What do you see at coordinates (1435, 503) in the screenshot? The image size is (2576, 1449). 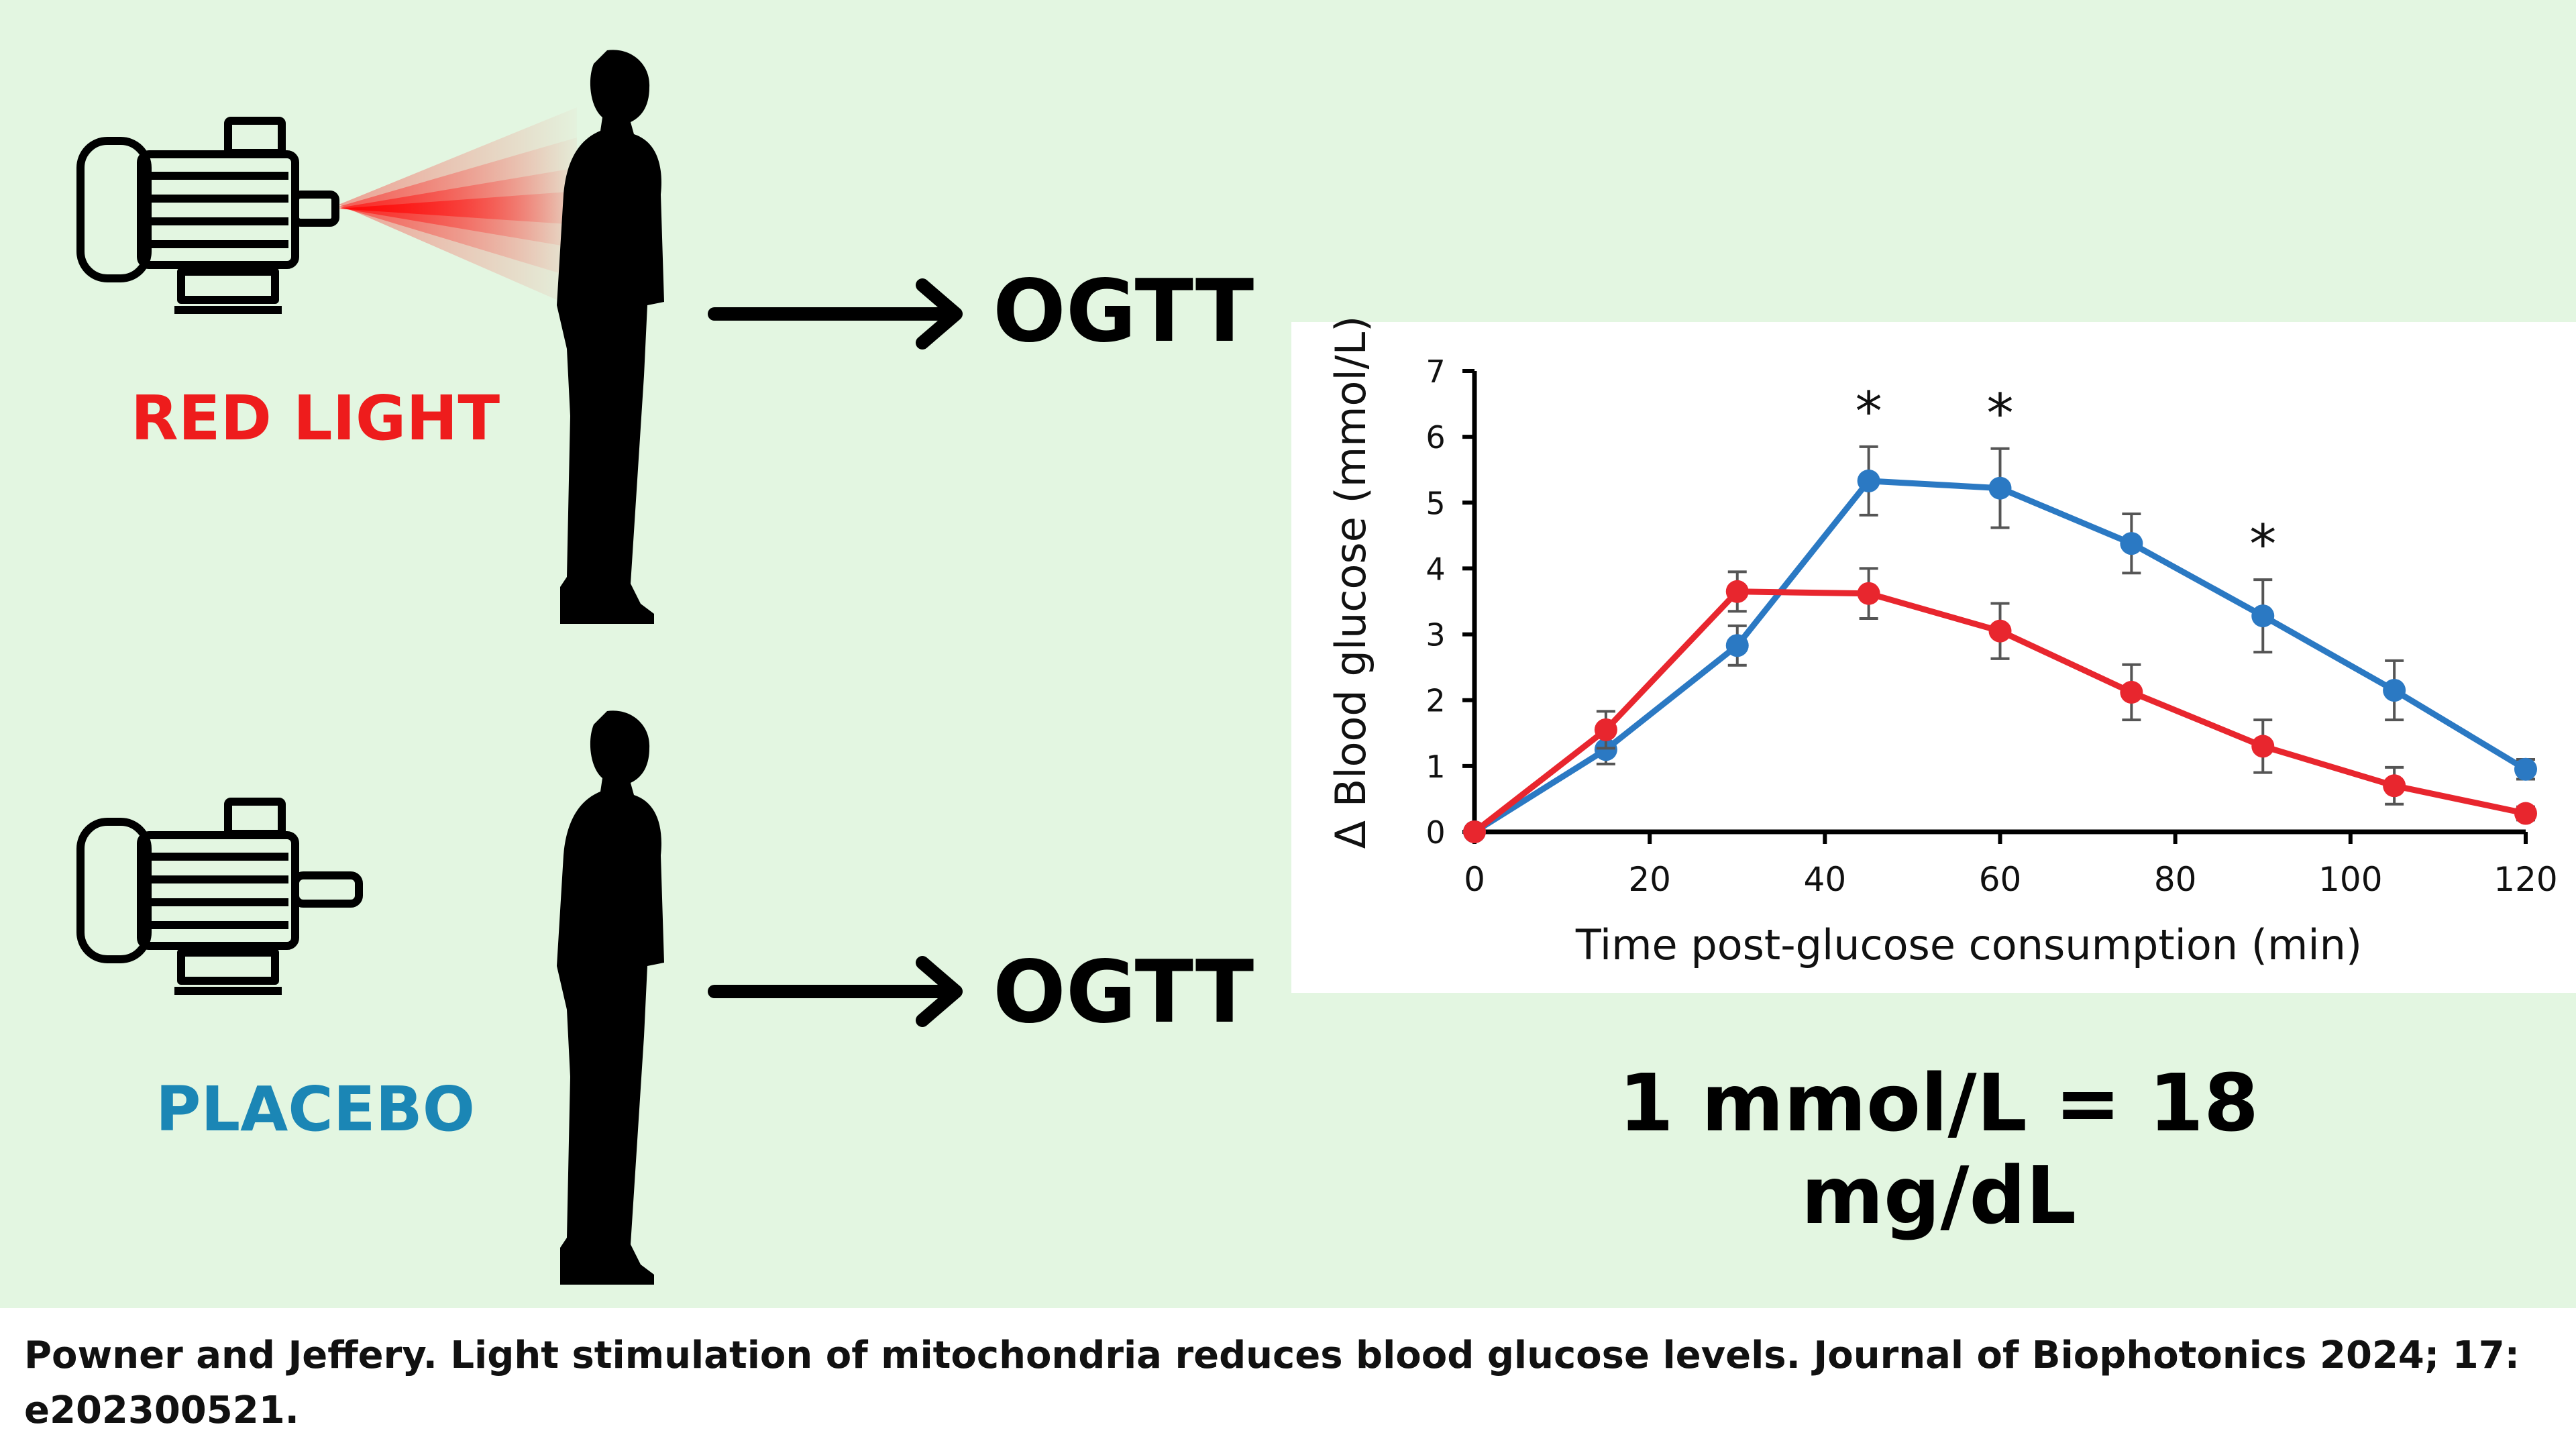 I see `y-tick-label: 5` at bounding box center [1435, 503].